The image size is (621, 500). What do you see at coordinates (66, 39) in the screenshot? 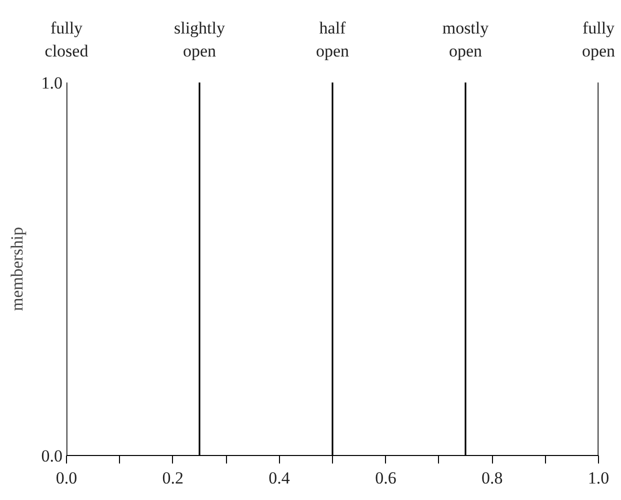
I see `series-label: fully closed` at bounding box center [66, 39].